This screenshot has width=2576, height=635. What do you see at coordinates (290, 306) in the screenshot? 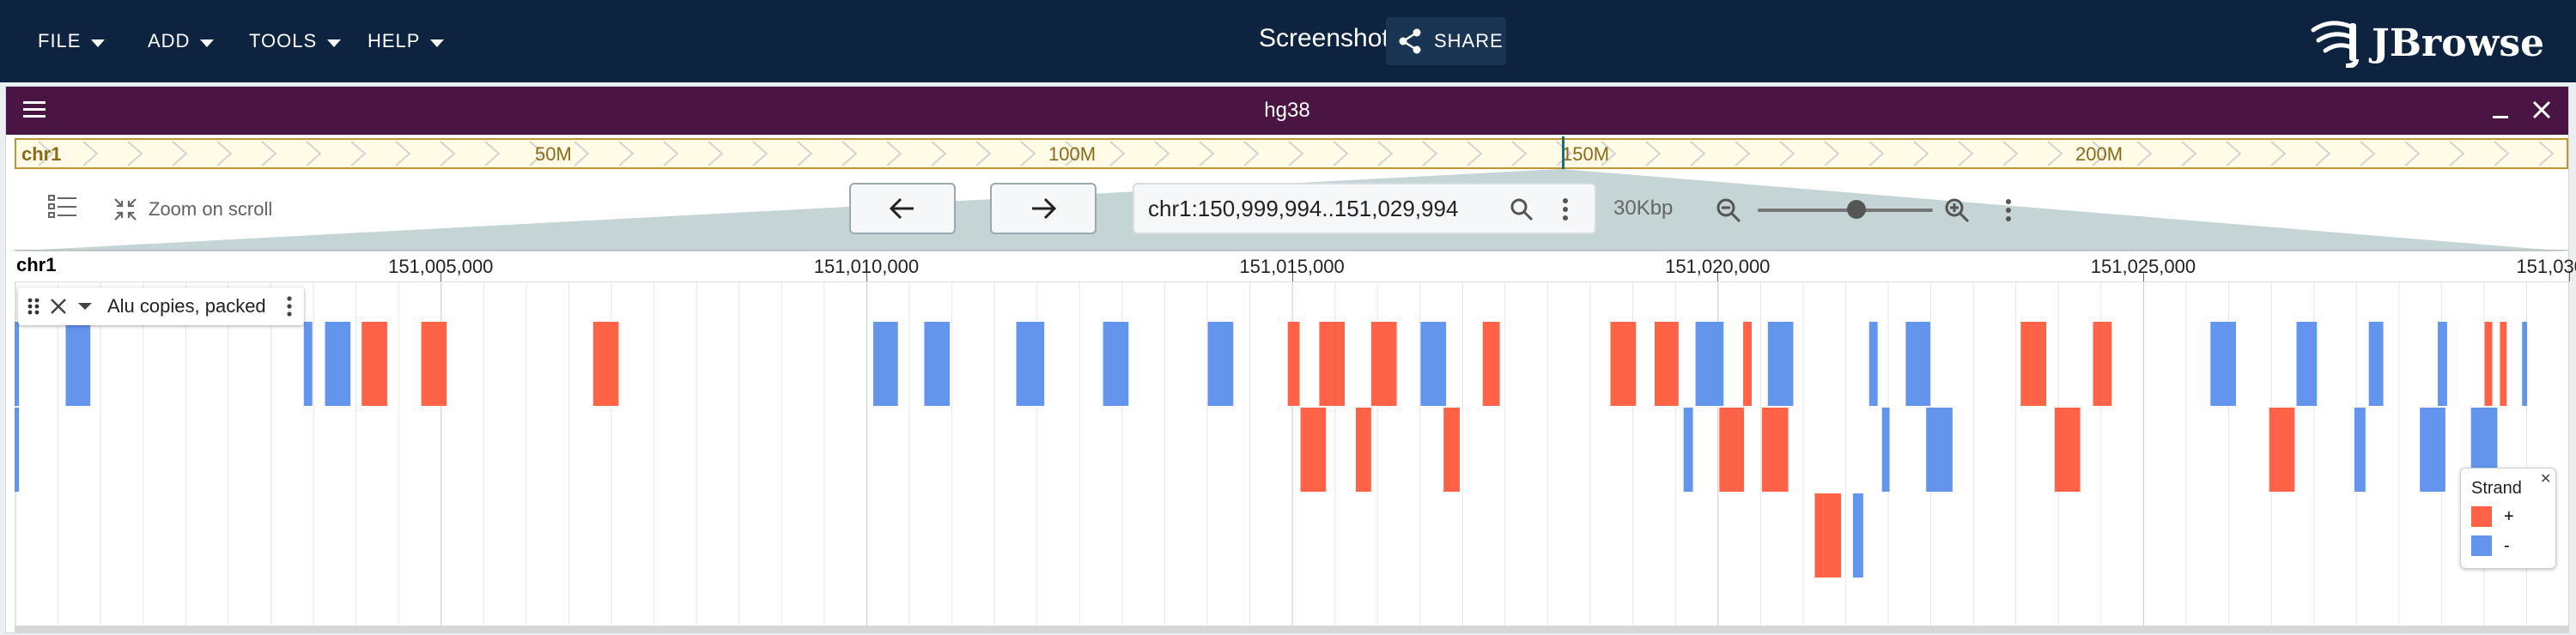
I see `track-menu-icon` at bounding box center [290, 306].